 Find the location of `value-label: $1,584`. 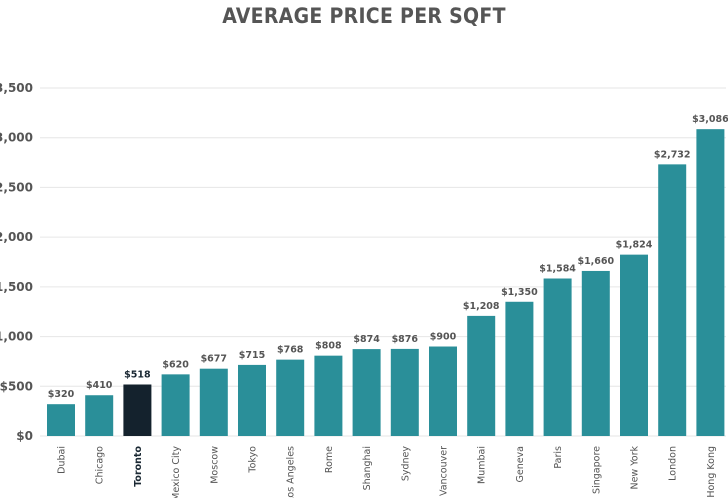

value-label: $1,584 is located at coordinates (557, 269).